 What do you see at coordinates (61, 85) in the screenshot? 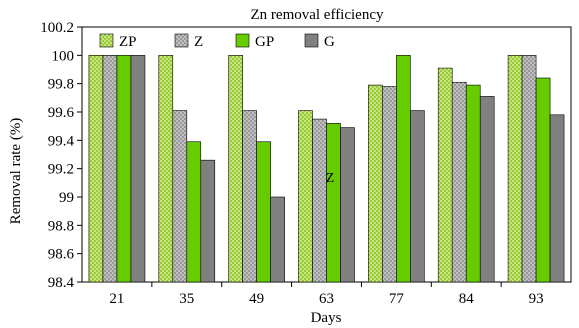
I see `y-tick-label: 99.8` at bounding box center [61, 85].